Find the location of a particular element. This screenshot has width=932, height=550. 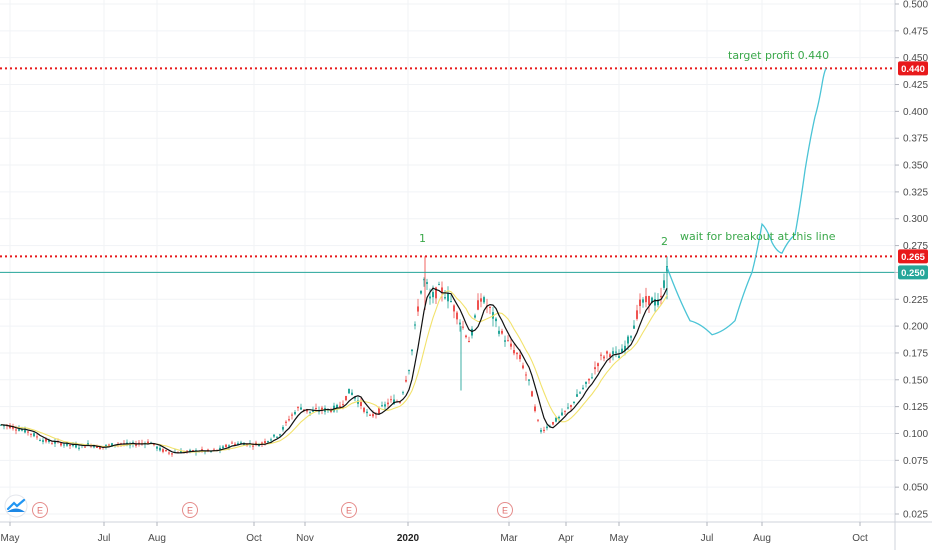

y-tick-label: 0.300 is located at coordinates (915, 219).